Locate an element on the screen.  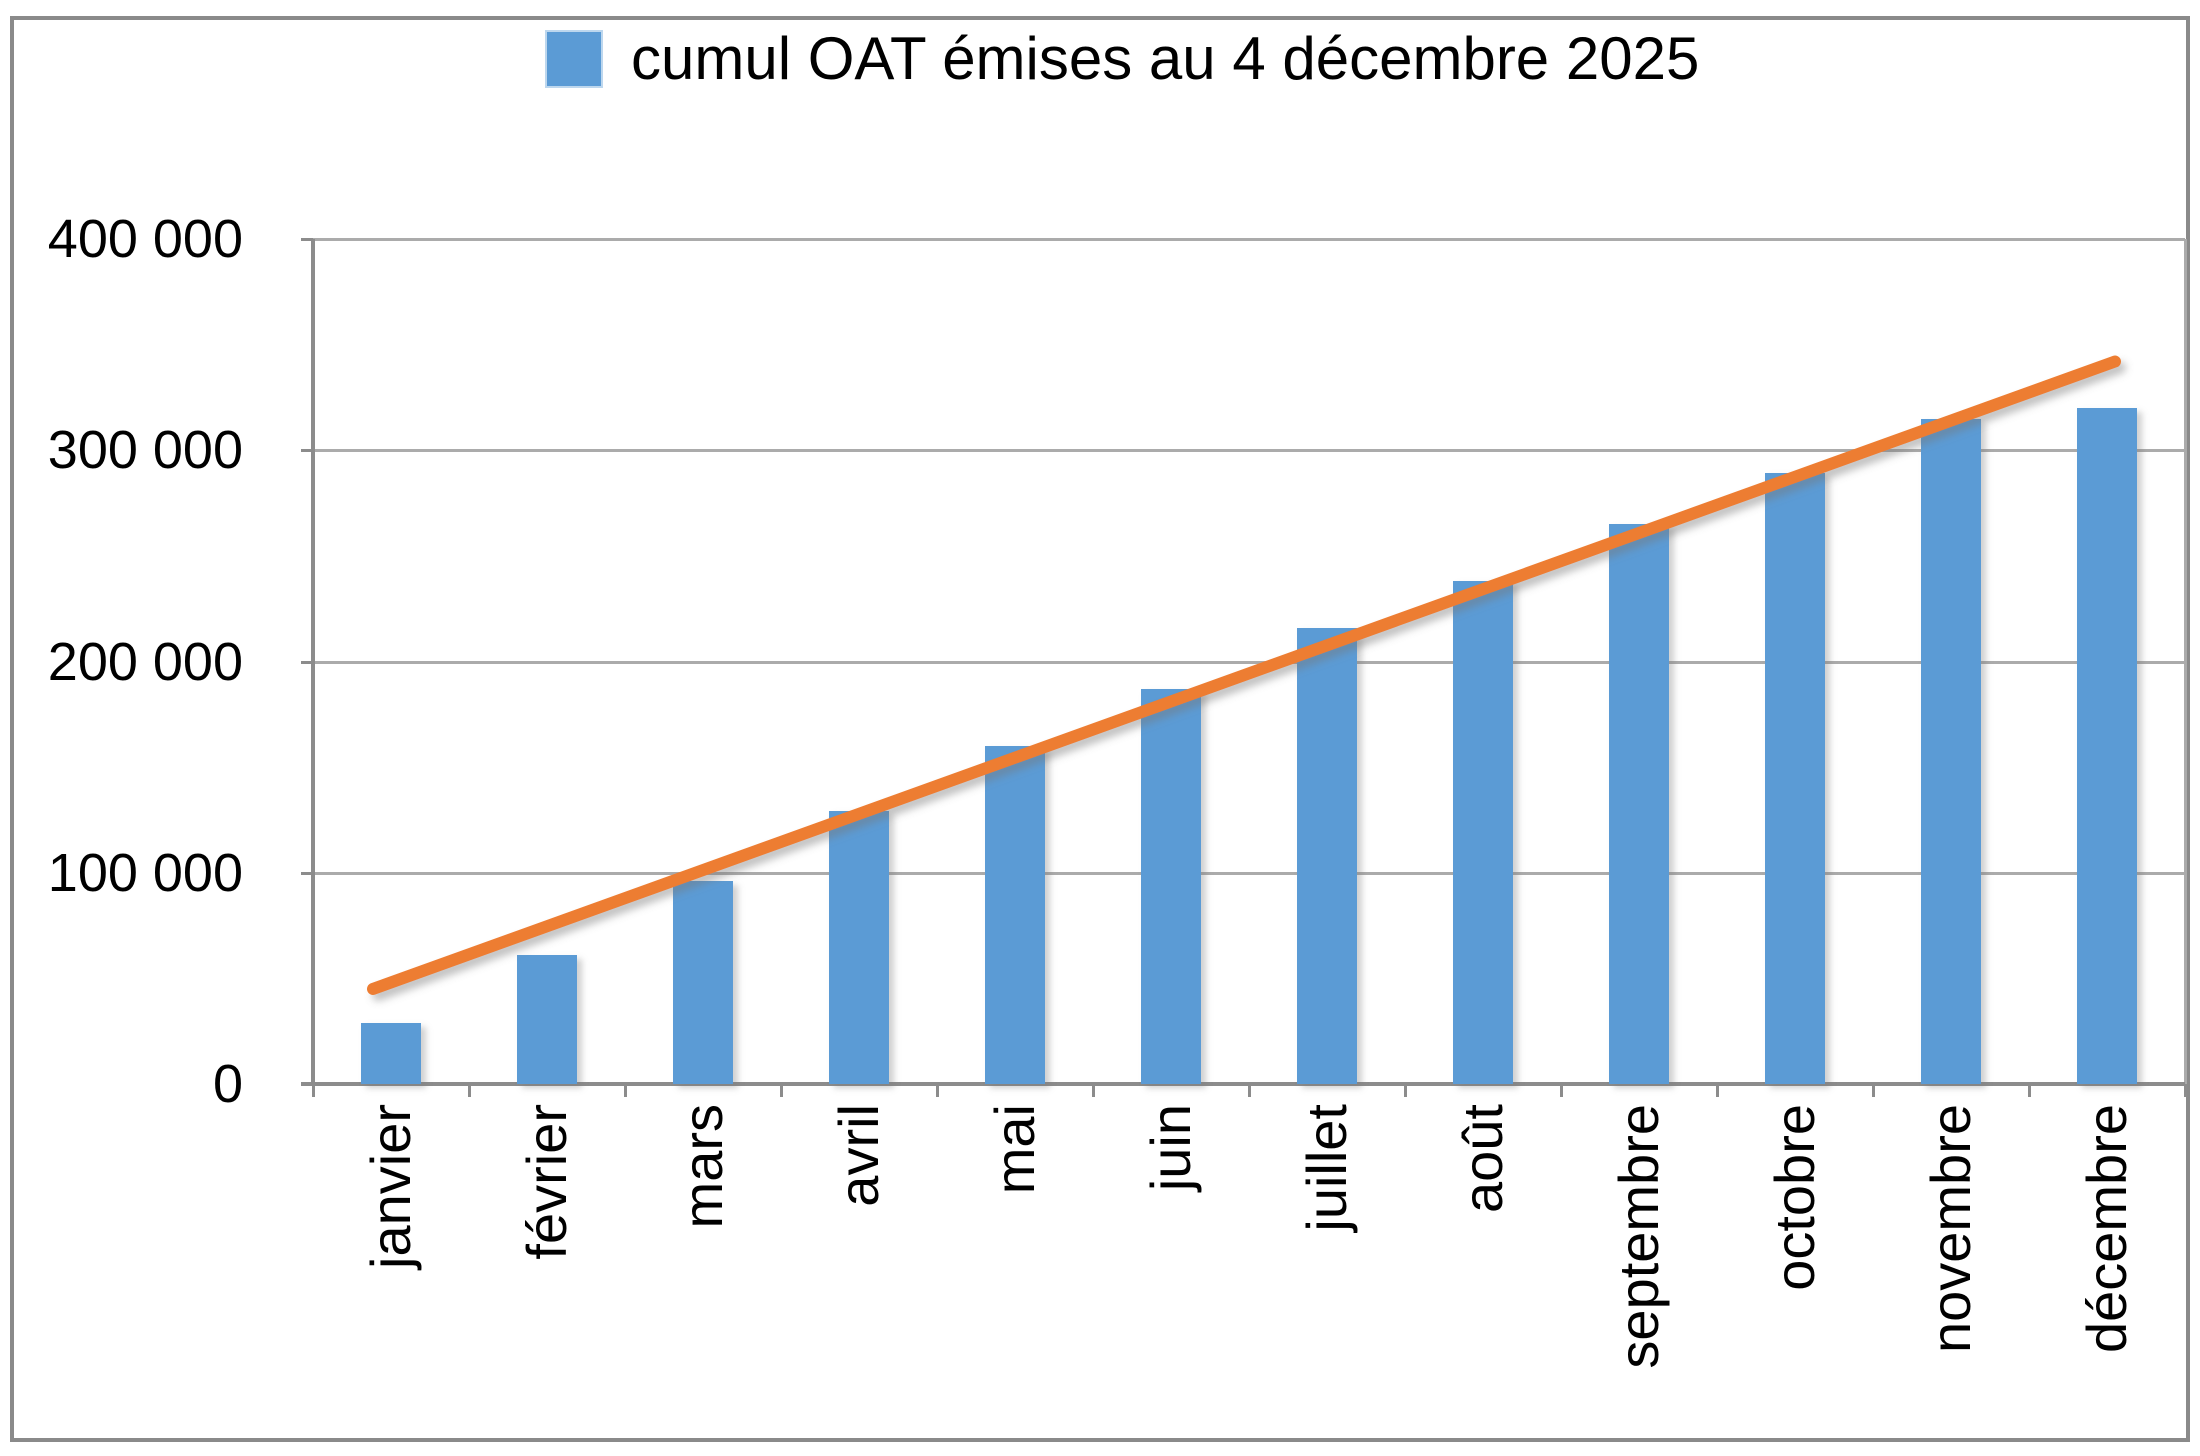
legend: cumul OAT émises au 4 décembre 2025 is located at coordinates (1122, 58).